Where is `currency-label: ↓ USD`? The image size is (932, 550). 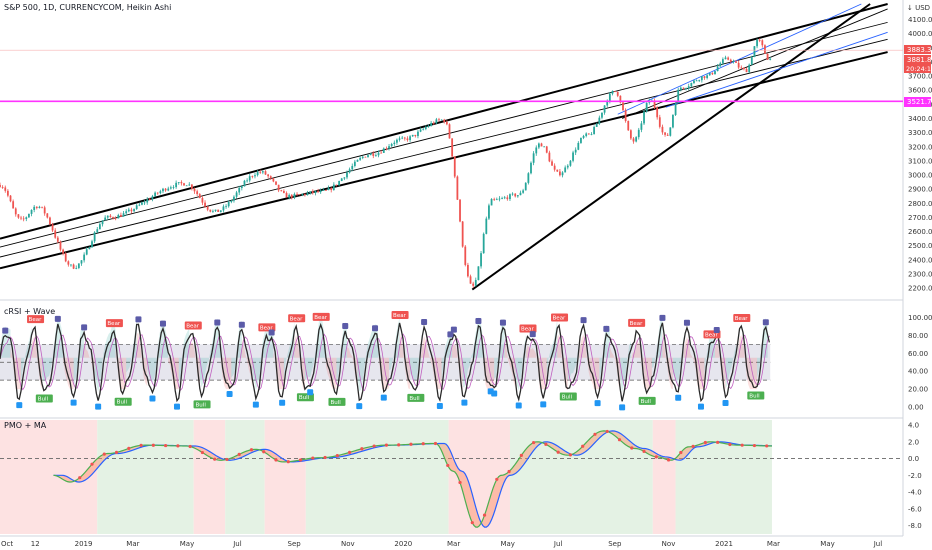
currency-label: ↓ USD is located at coordinates (918, 8).